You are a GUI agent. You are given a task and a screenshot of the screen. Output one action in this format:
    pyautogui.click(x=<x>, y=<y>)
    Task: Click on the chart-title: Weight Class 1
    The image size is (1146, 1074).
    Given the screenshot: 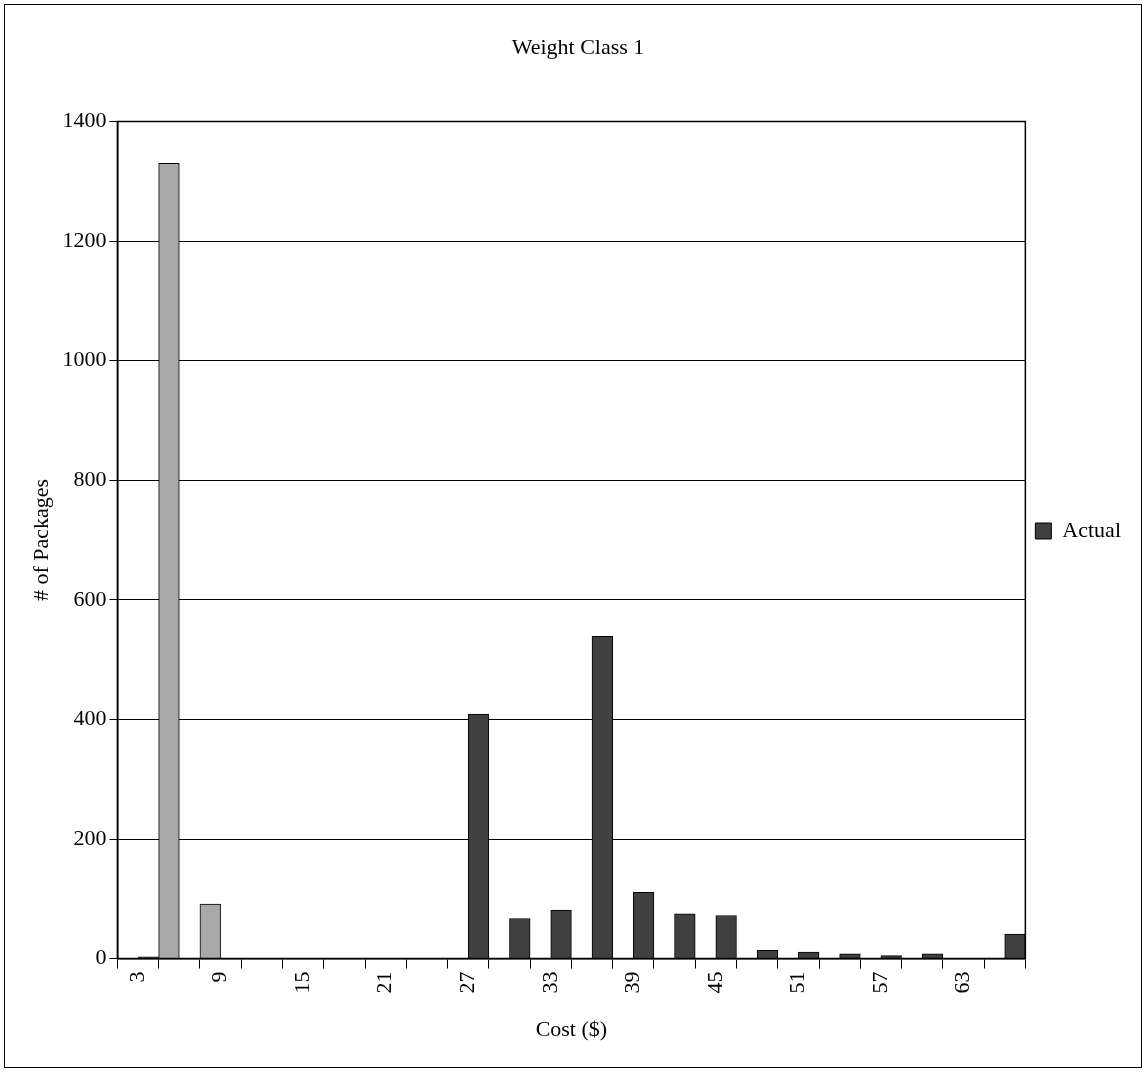 What is the action you would take?
    pyautogui.click(x=578, y=46)
    